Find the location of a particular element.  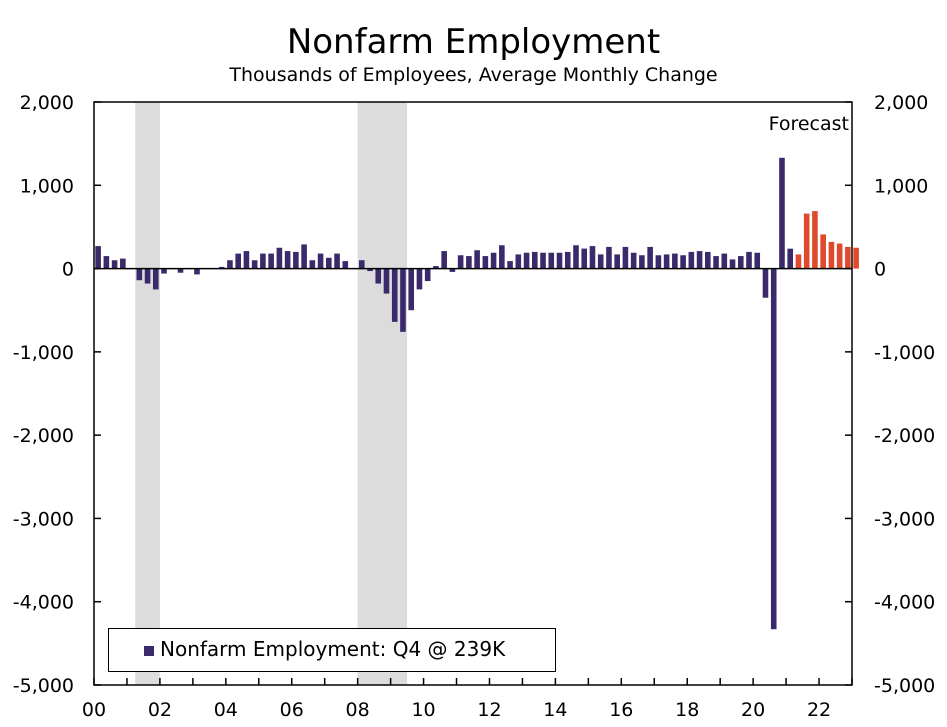

x-tick-label: 08 is located at coordinates (358, 710).